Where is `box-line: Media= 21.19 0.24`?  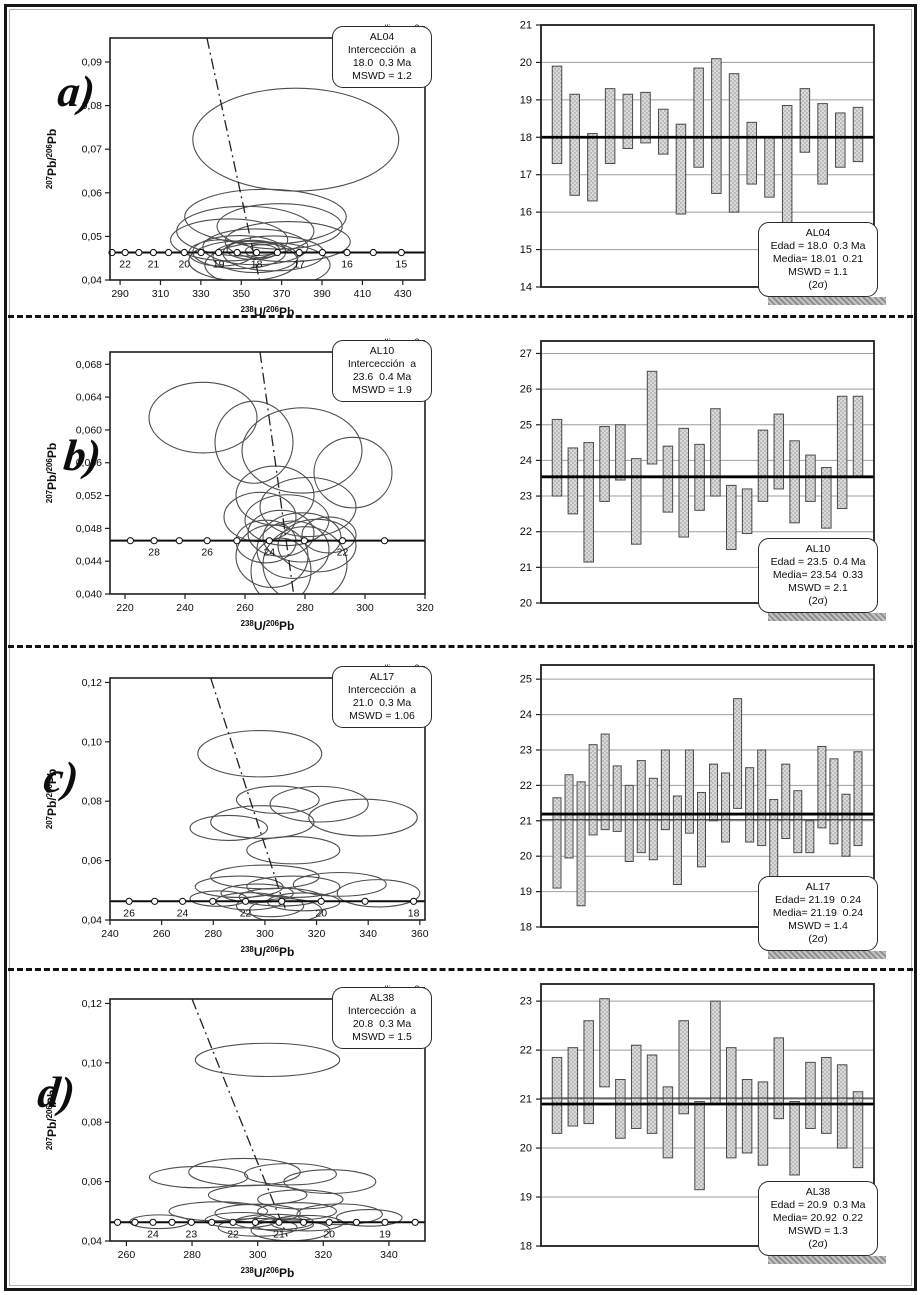 box-line: Media= 21.19 0.24 is located at coordinates (818, 913).